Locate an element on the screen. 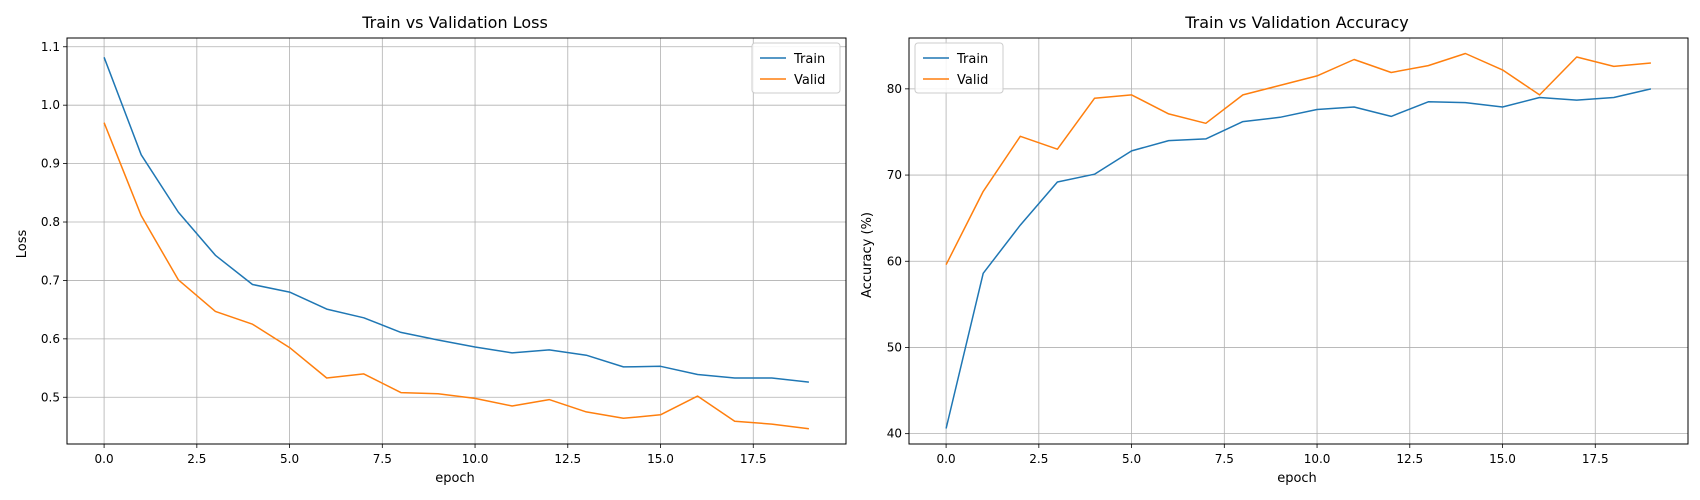 This screenshot has height=500, width=1700. y-tick-label: 80 is located at coordinates (894, 89).